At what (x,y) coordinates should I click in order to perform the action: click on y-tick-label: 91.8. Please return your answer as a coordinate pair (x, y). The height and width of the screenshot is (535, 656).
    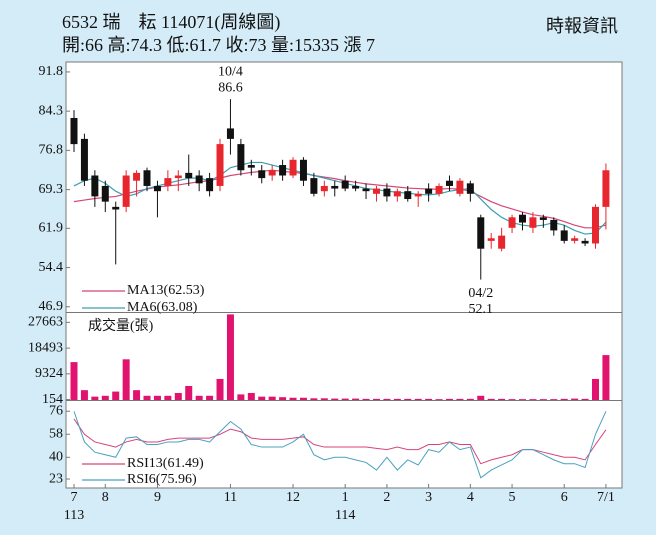
    Looking at the image, I should click on (51, 71).